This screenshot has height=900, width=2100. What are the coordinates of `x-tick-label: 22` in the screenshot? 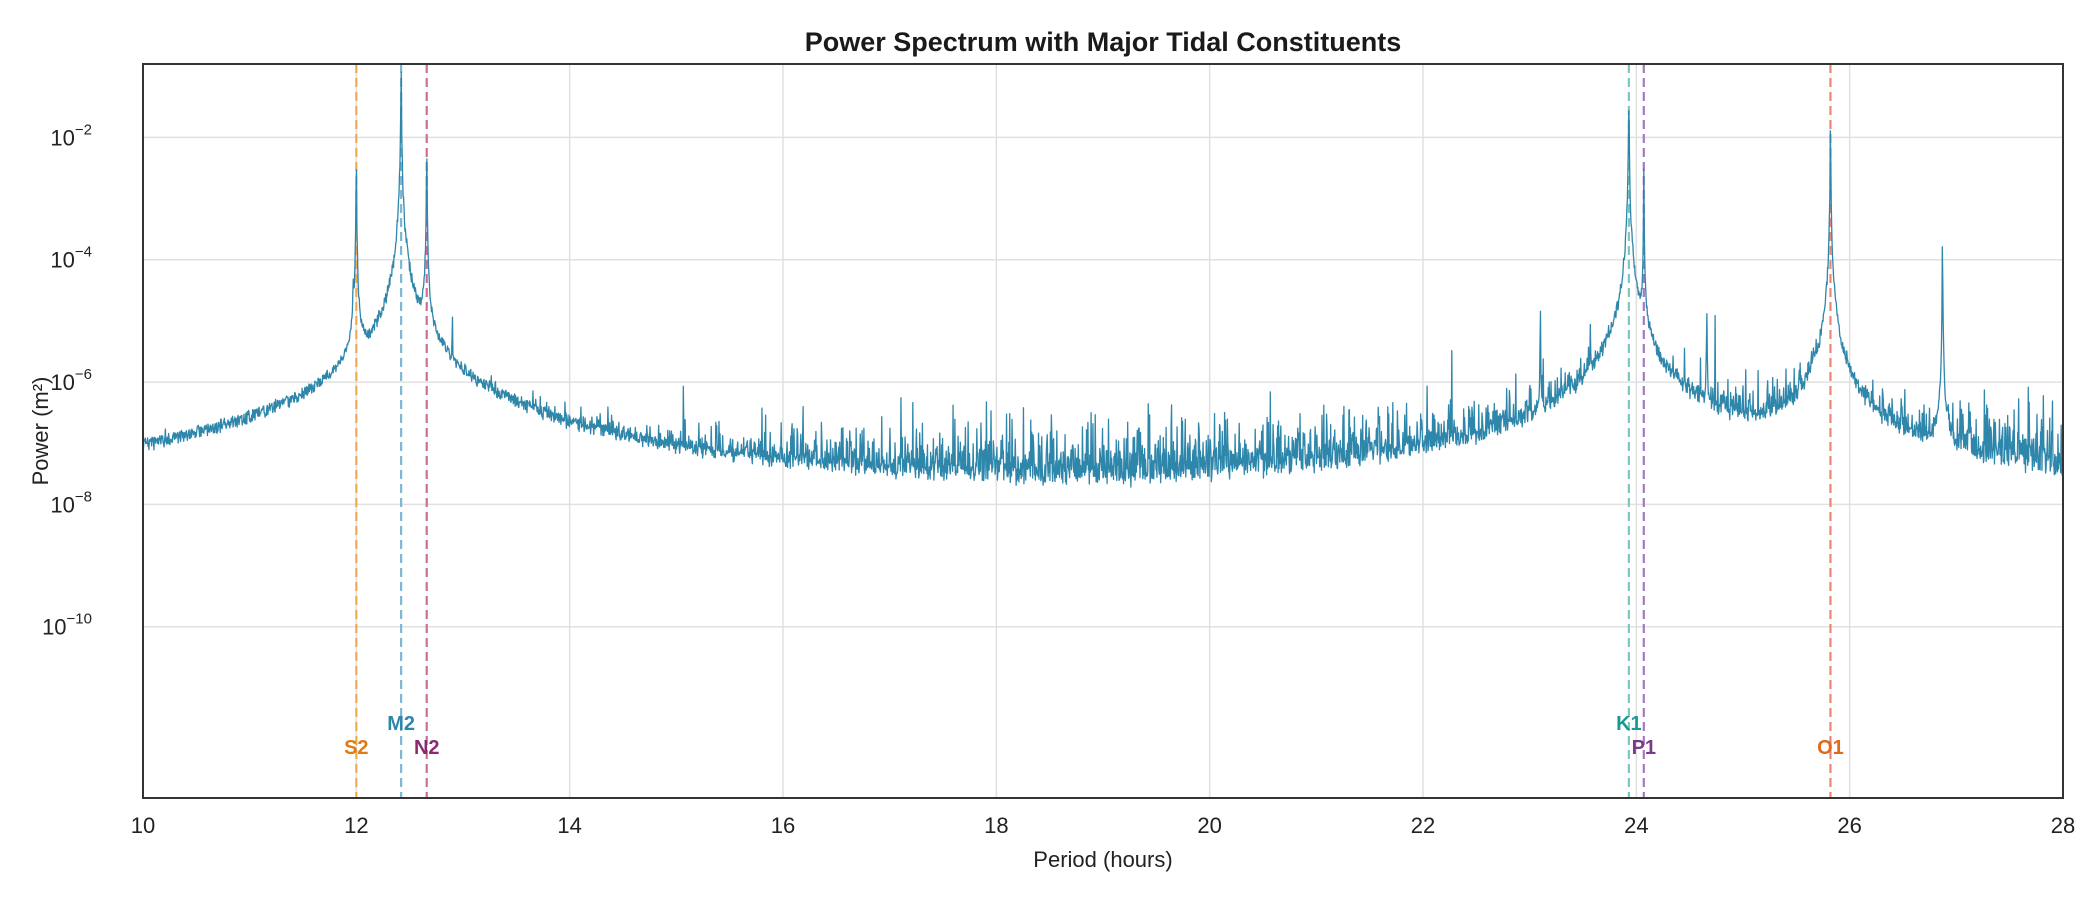 It's located at (1423, 825).